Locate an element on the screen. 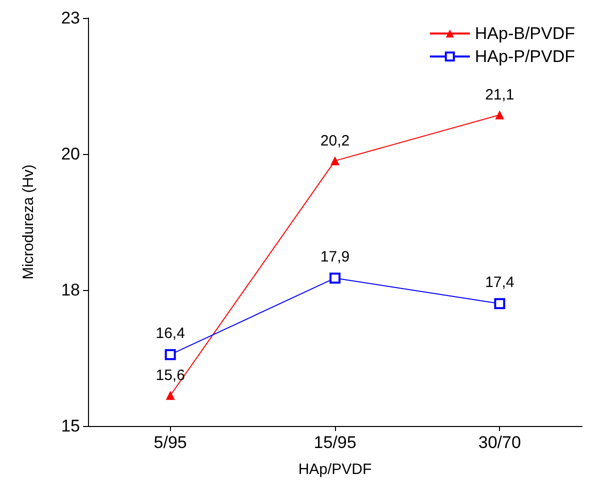 This screenshot has width=592, height=496. data-label: 15,6 is located at coordinates (170, 375).